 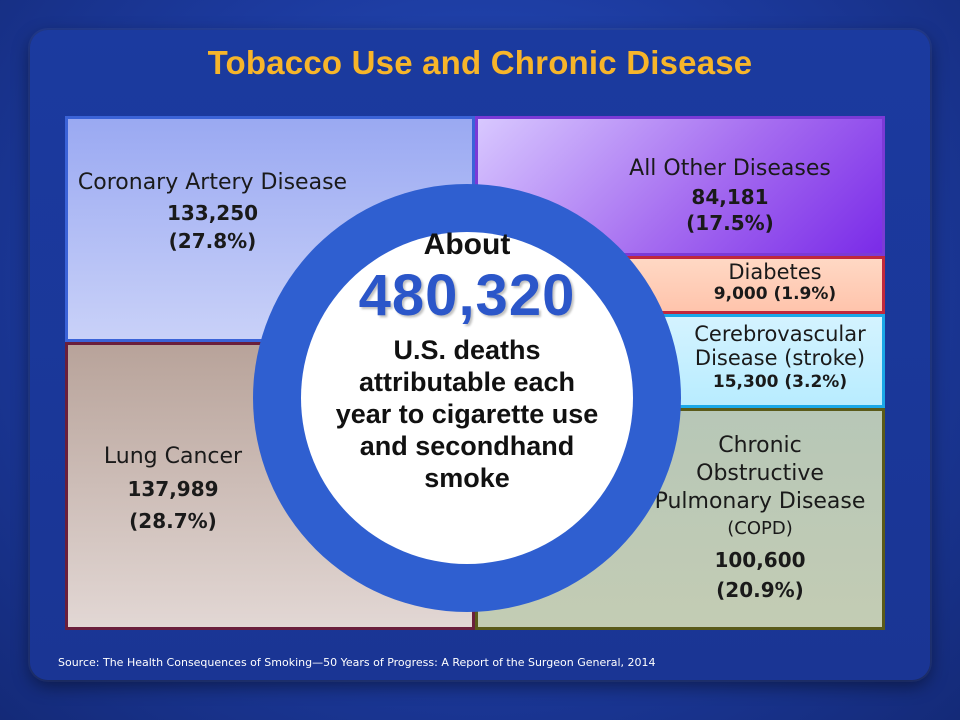 I want to click on copd-count: 100,600, so click(x=760, y=560).